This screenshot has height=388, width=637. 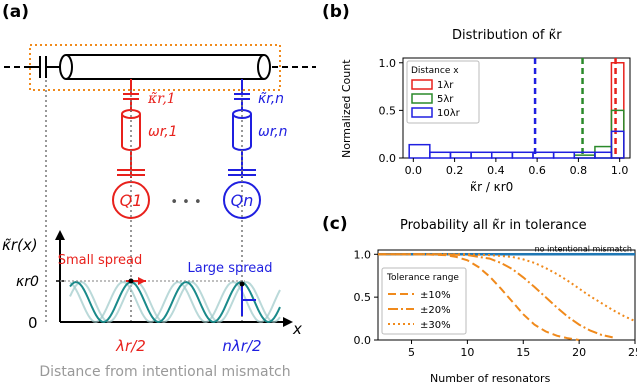 I want to click on legend-label: ±30%, so click(x=435, y=325).